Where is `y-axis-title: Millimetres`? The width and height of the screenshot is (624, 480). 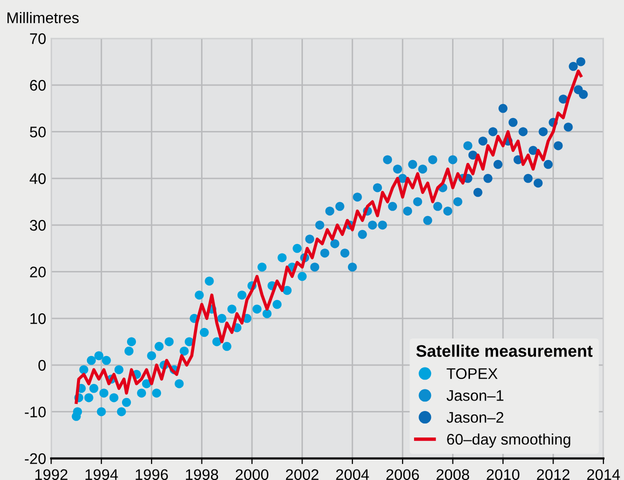 y-axis-title: Millimetres is located at coordinates (43, 18).